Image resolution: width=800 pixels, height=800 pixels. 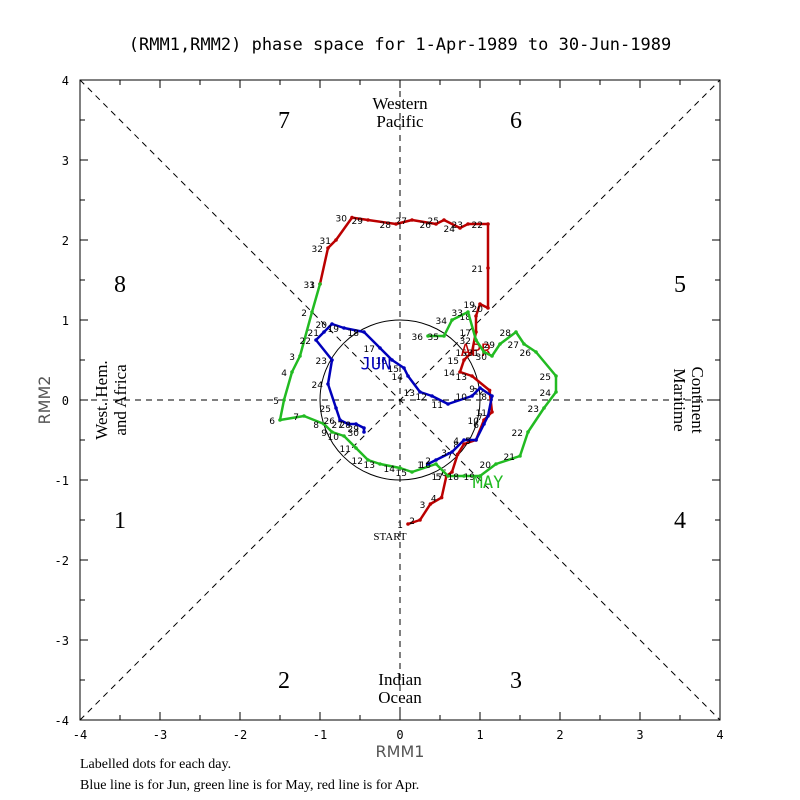 I want to click on phase-label-6: 6, so click(x=516, y=121).